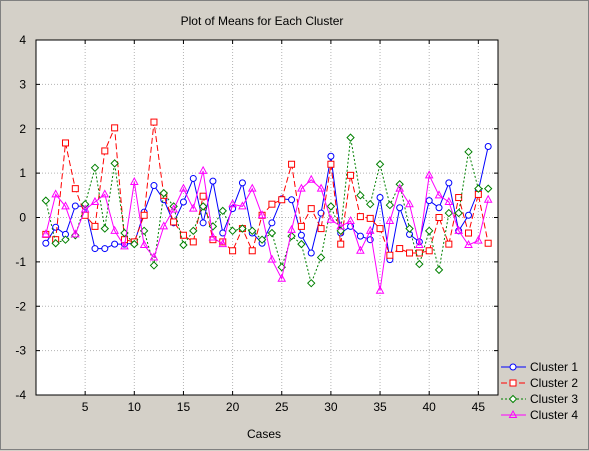 The image size is (589, 451). I want to click on x-tick-label: 35, so click(380, 407).